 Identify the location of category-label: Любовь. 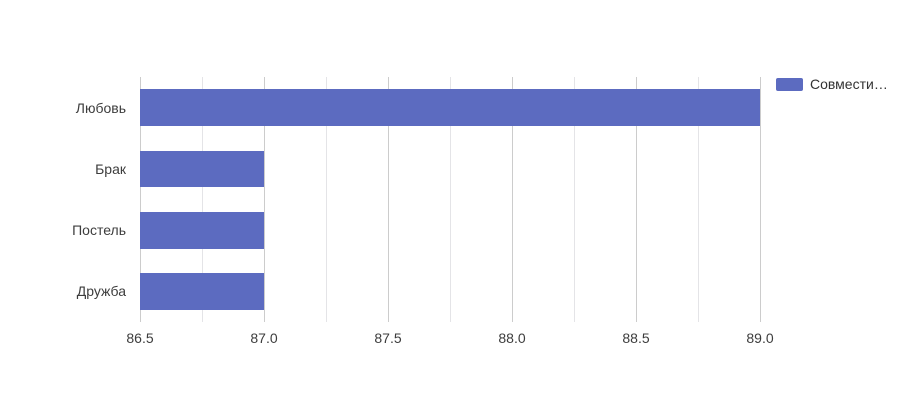
(100, 107).